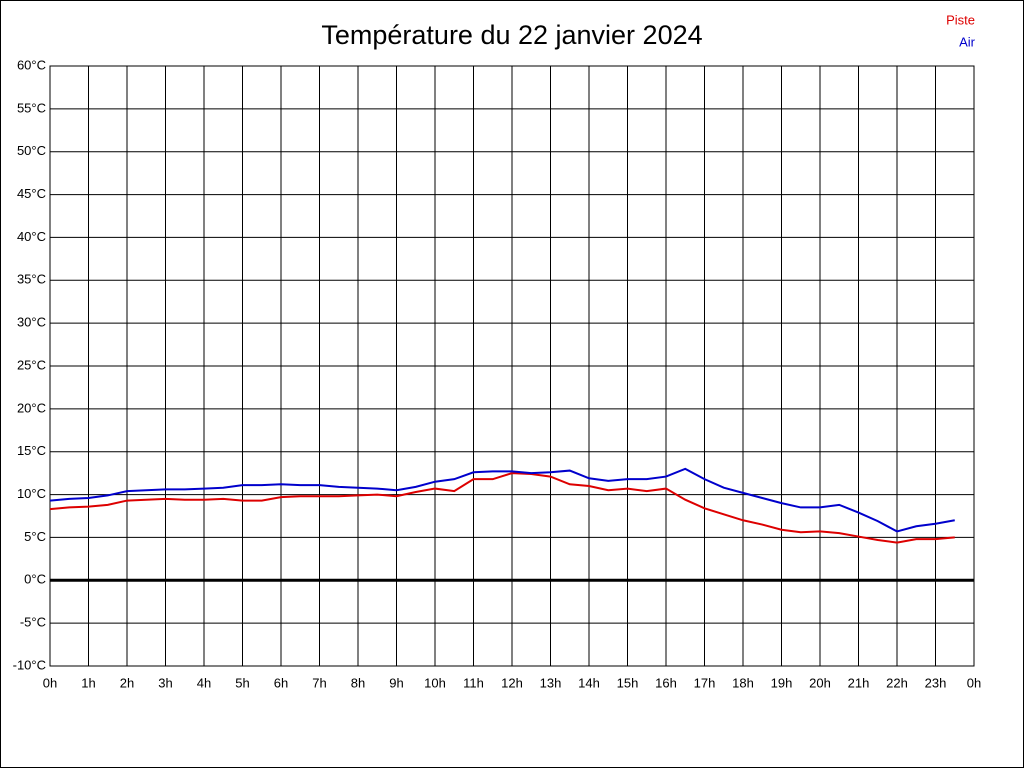 This screenshot has height=768, width=1024. Describe the element at coordinates (511, 35) in the screenshot. I see `chart-title: Température du 22 janvier 2024` at that location.